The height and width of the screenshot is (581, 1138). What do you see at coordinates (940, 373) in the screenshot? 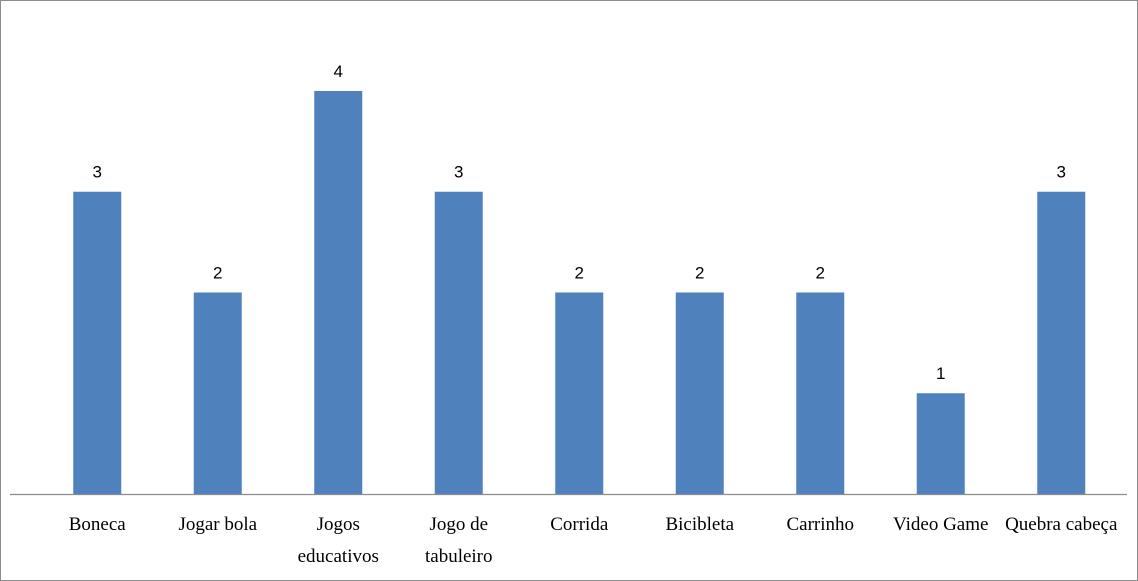
I see `data-label: 1` at bounding box center [940, 373].